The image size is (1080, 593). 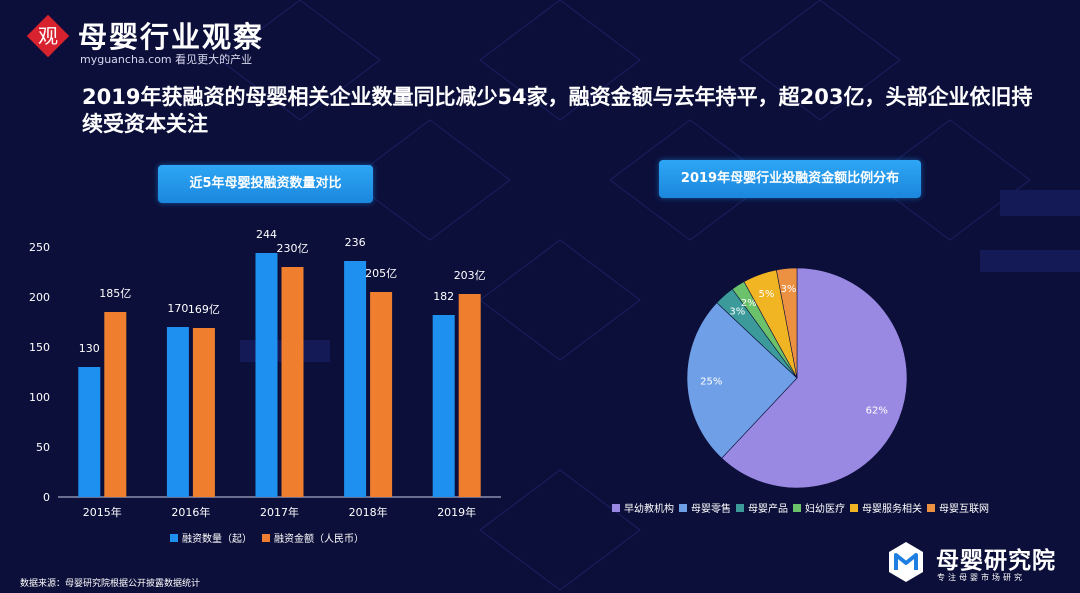 What do you see at coordinates (996, 561) in the screenshot?
I see `brand-name: 母婴研究院` at bounding box center [996, 561].